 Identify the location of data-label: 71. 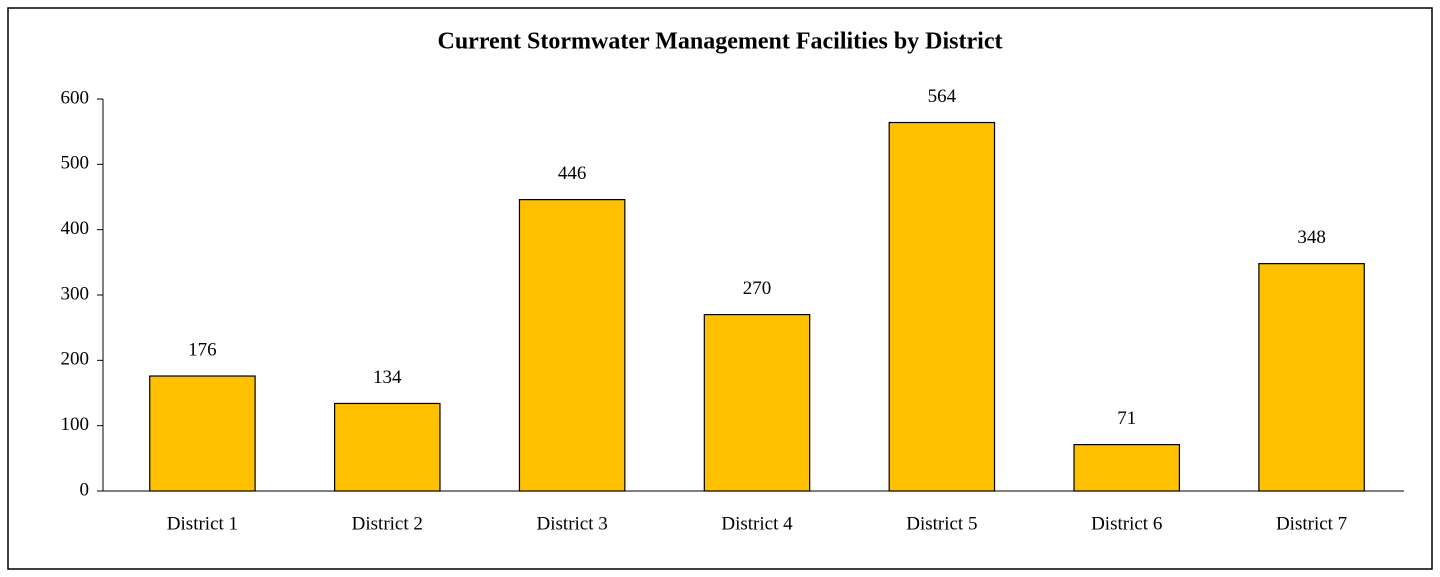
(1126, 418).